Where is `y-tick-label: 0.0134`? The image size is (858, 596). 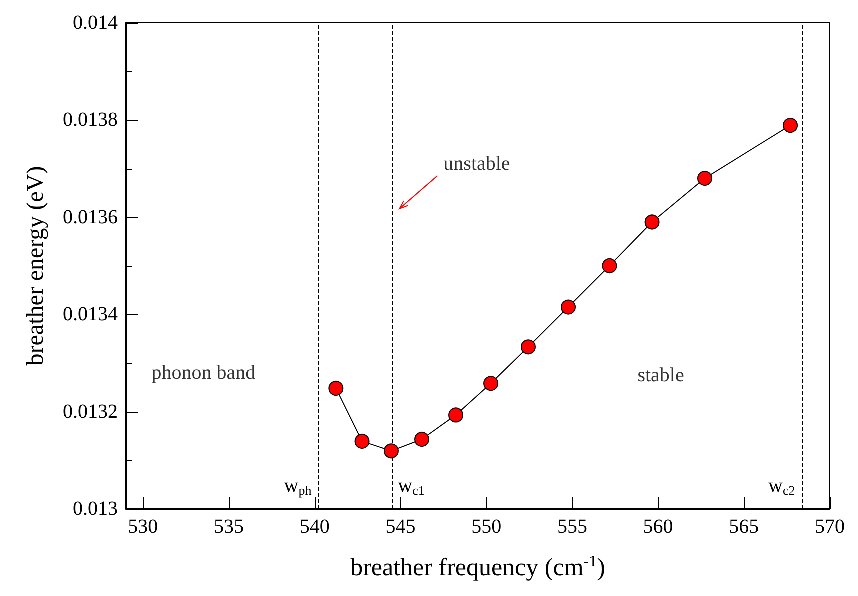 y-tick-label: 0.0134 is located at coordinates (90, 315).